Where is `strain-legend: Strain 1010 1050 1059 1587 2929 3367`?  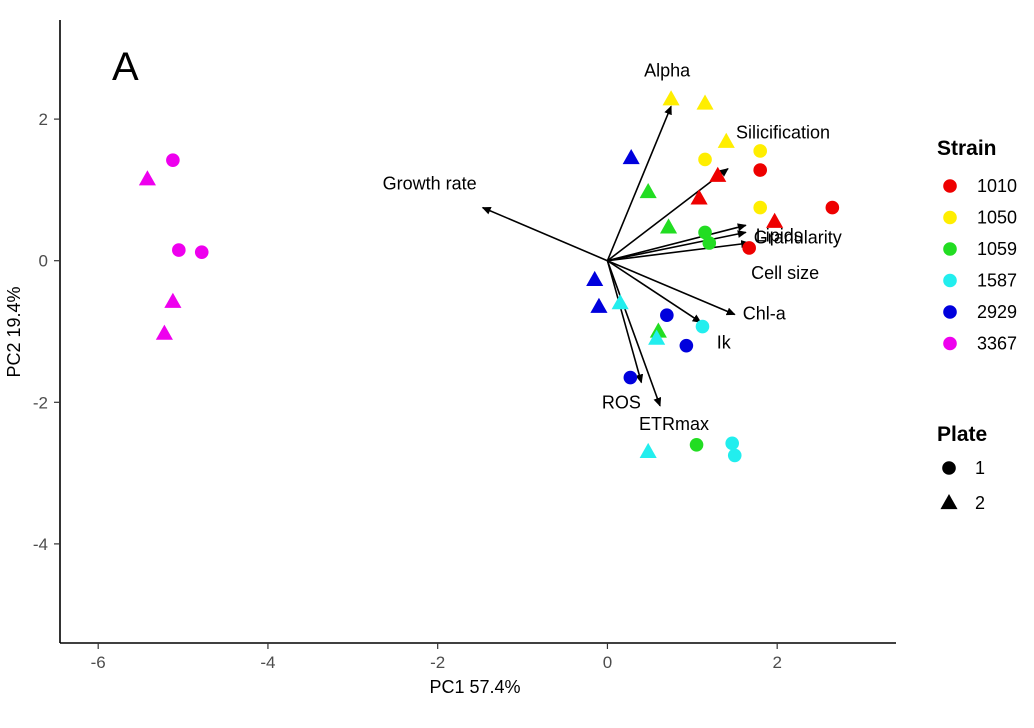 strain-legend: Strain 1010 1050 1059 1587 2929 3367 is located at coordinates (977, 245).